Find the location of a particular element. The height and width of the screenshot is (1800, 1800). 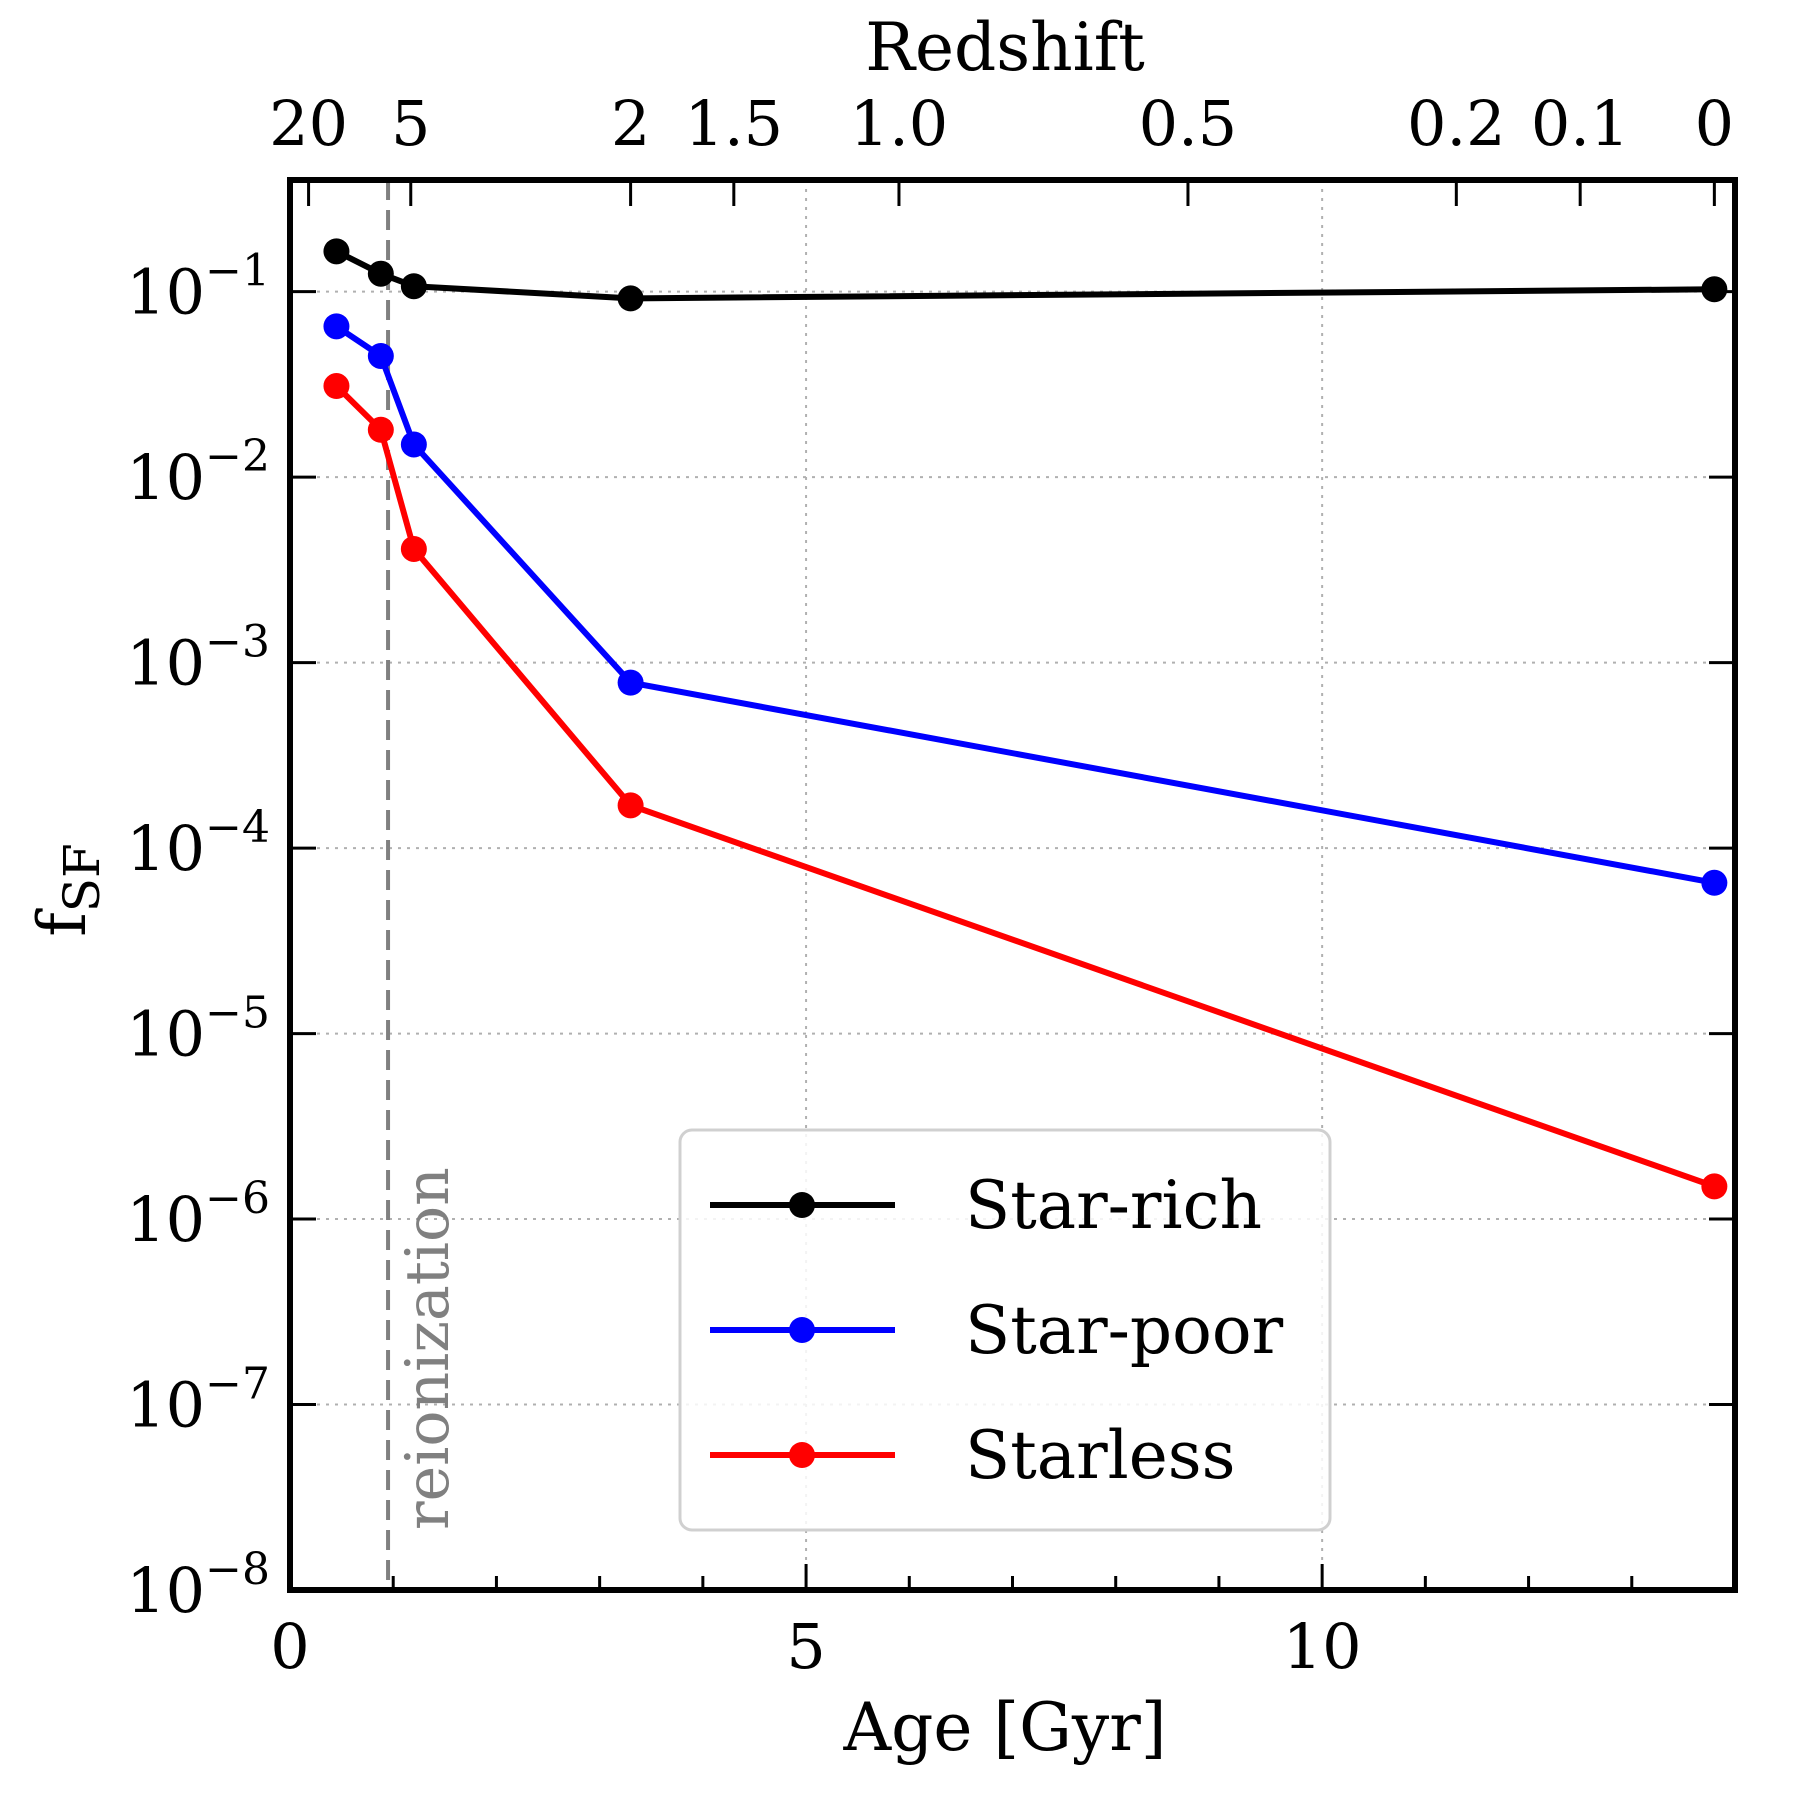

y-tick-label: 10⁻⁶ is located at coordinates (198, 1214).